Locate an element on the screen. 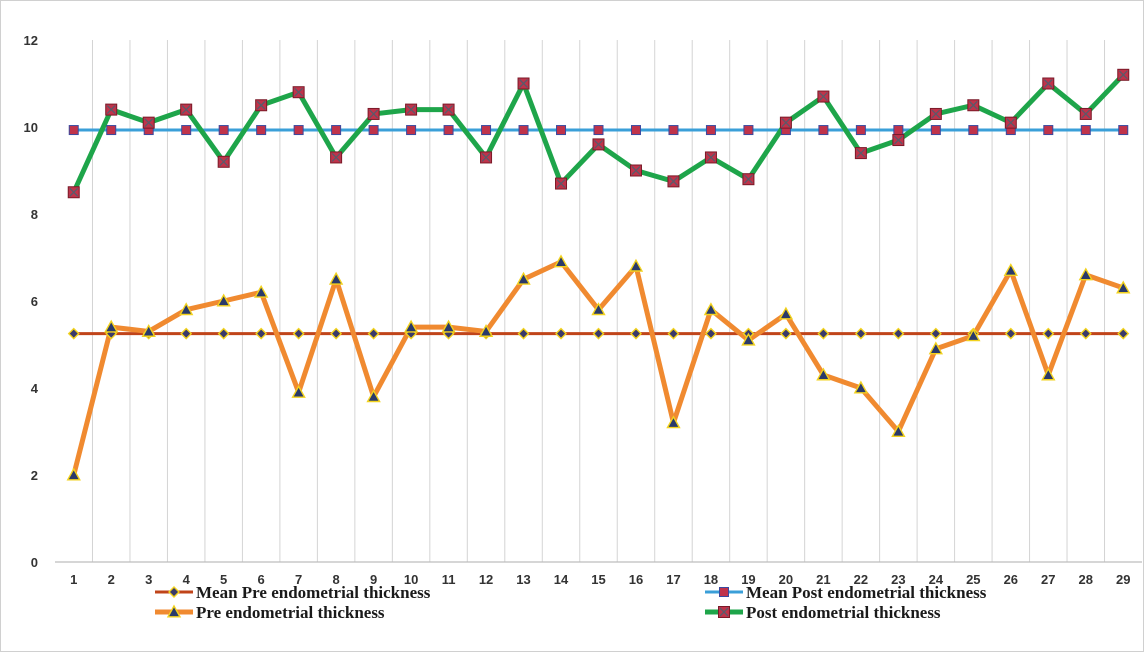 Image resolution: width=1144 pixels, height=652 pixels. x-tick-label: 19 is located at coordinates (748, 579).